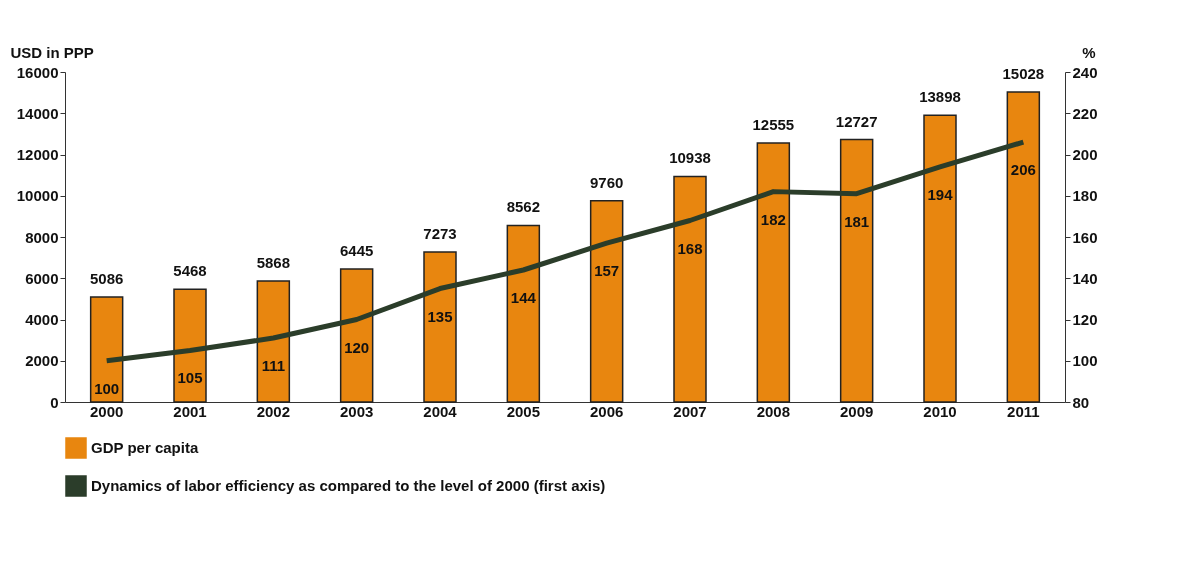  What do you see at coordinates (190, 411) in the screenshot?
I see `x-tick-label: 2001` at bounding box center [190, 411].